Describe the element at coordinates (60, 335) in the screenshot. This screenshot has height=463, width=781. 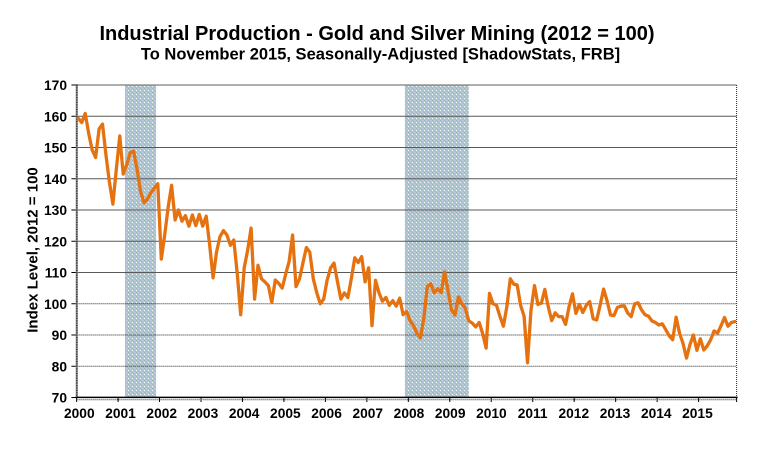
I see `svg-text: 90` at that location.